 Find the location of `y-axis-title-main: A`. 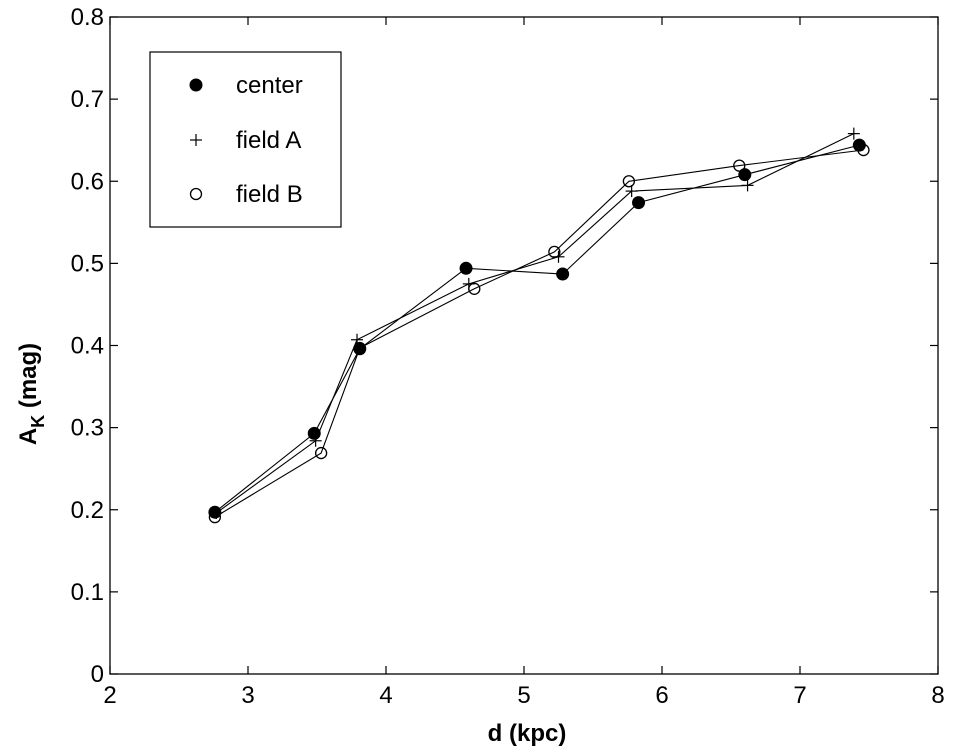

y-axis-title-main: A is located at coordinates (28, 436).